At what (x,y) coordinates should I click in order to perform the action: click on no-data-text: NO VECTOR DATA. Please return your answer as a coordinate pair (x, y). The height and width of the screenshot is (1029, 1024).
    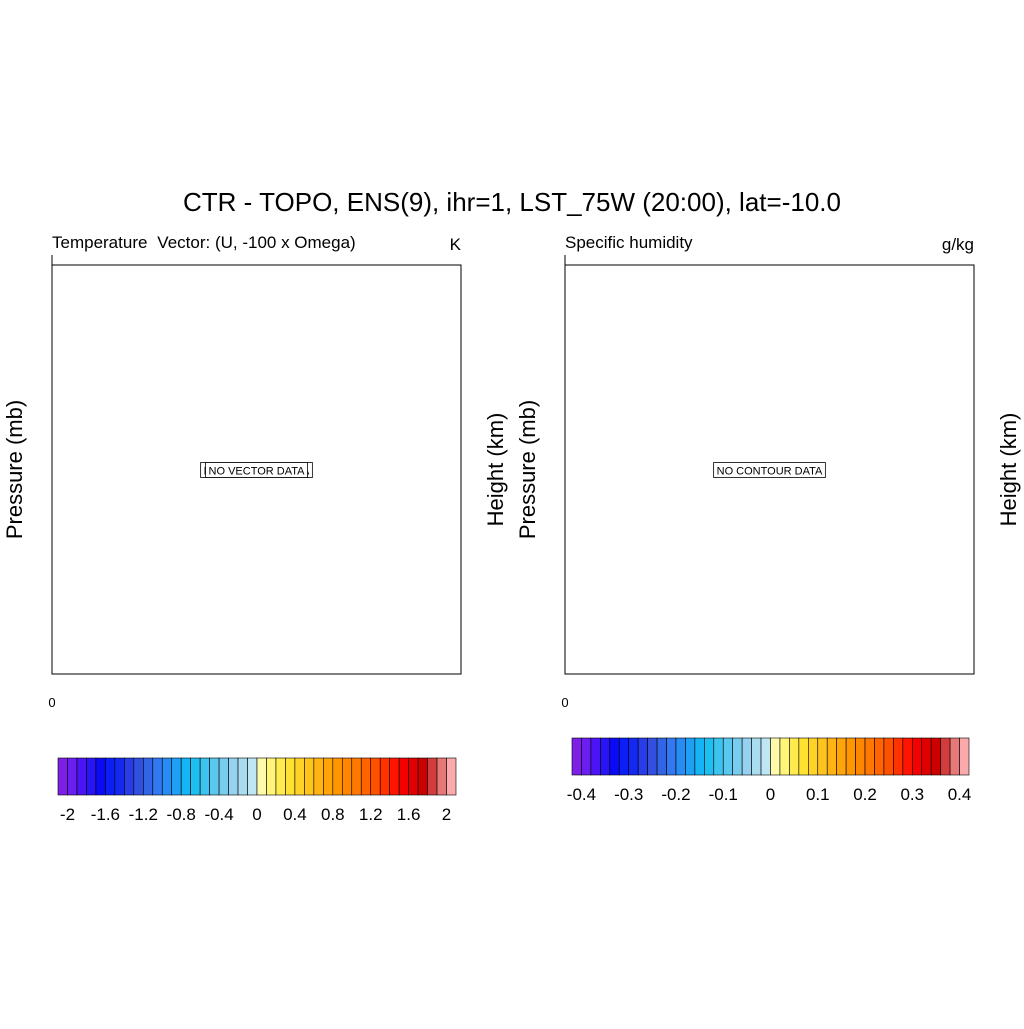
    Looking at the image, I should click on (257, 472).